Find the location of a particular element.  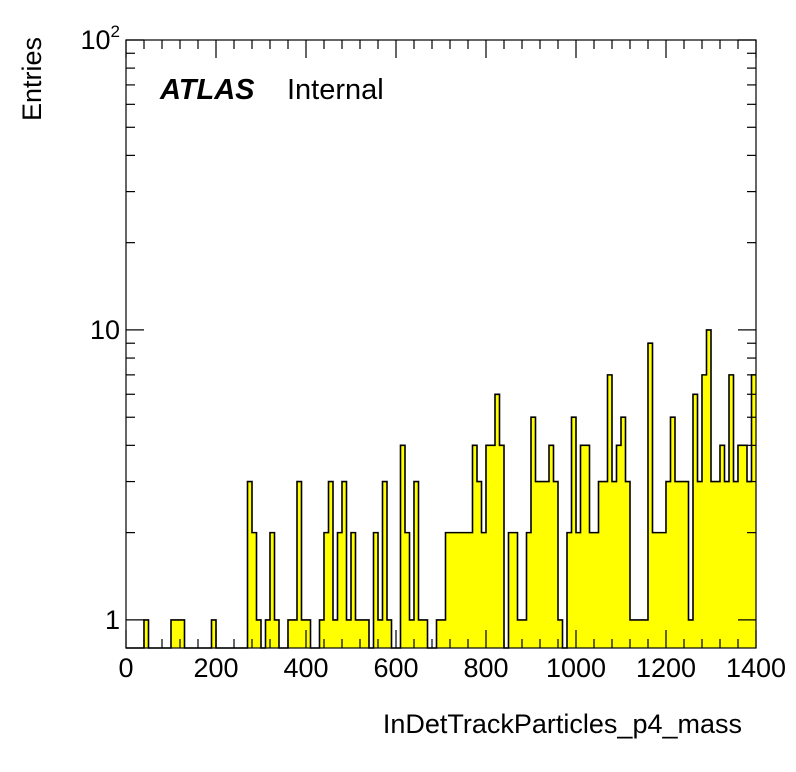

y-tick-labels: 1 10 102 is located at coordinates (100, 328).